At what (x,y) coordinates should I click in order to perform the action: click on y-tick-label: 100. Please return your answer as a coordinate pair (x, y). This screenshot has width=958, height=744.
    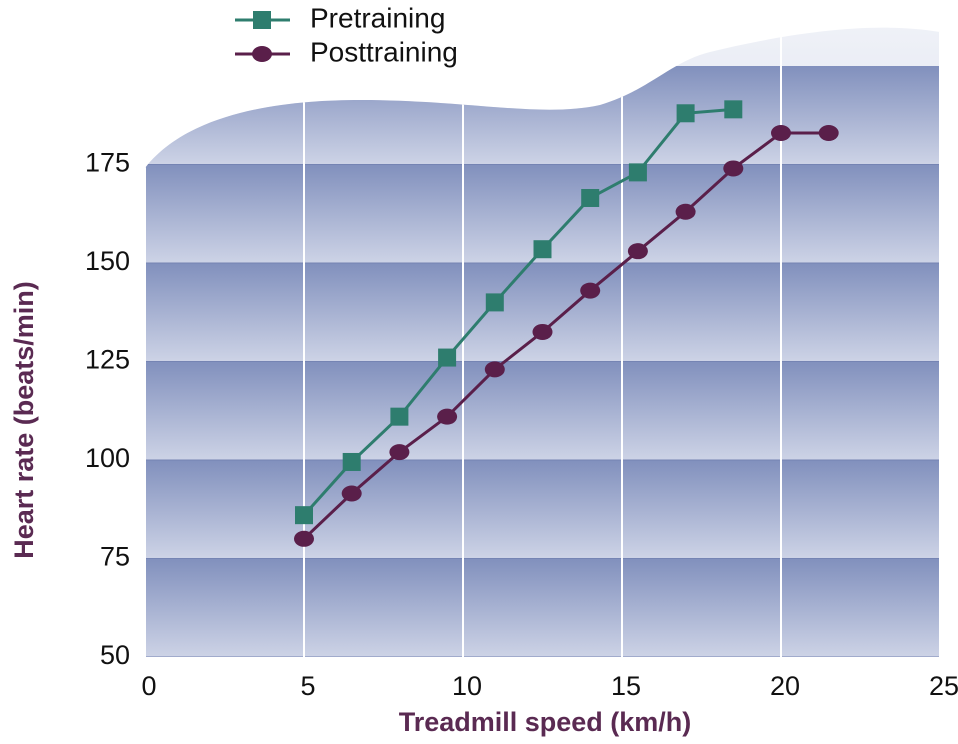
    Looking at the image, I should click on (107, 458).